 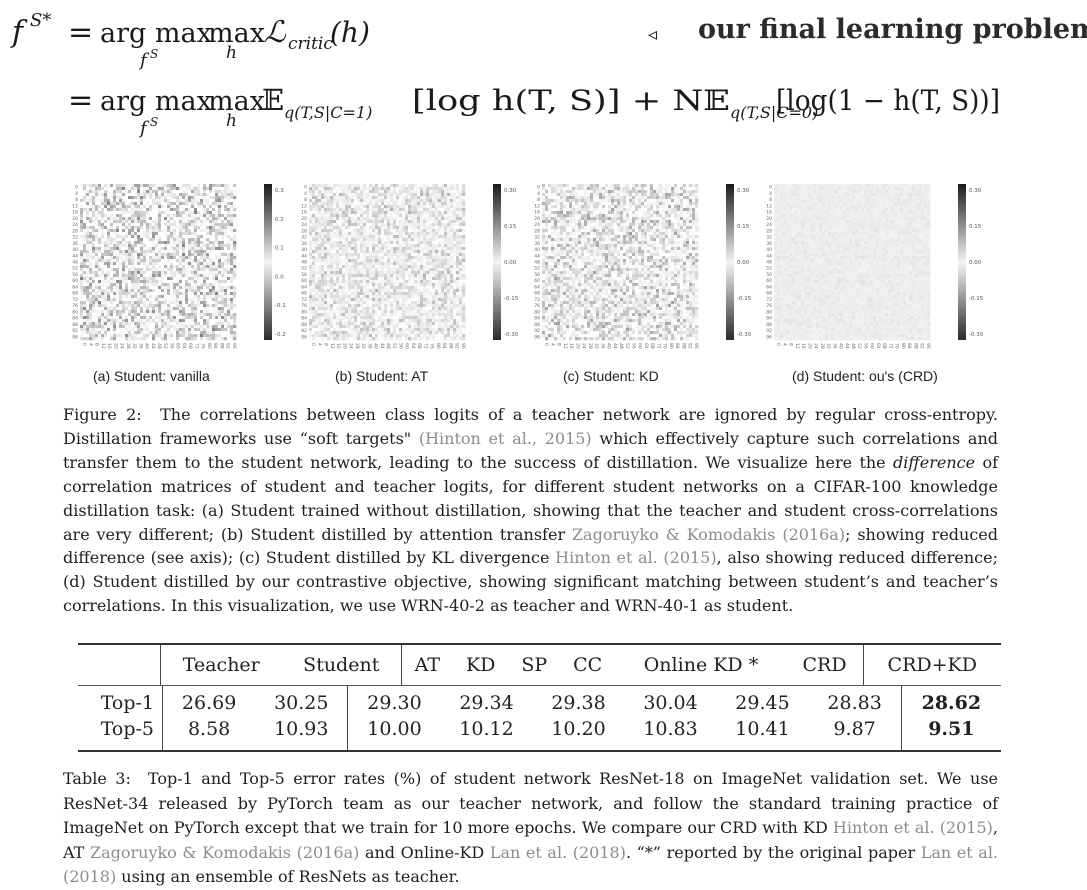 I want to click on y-tick-label: 20, so click(x=769, y=219).